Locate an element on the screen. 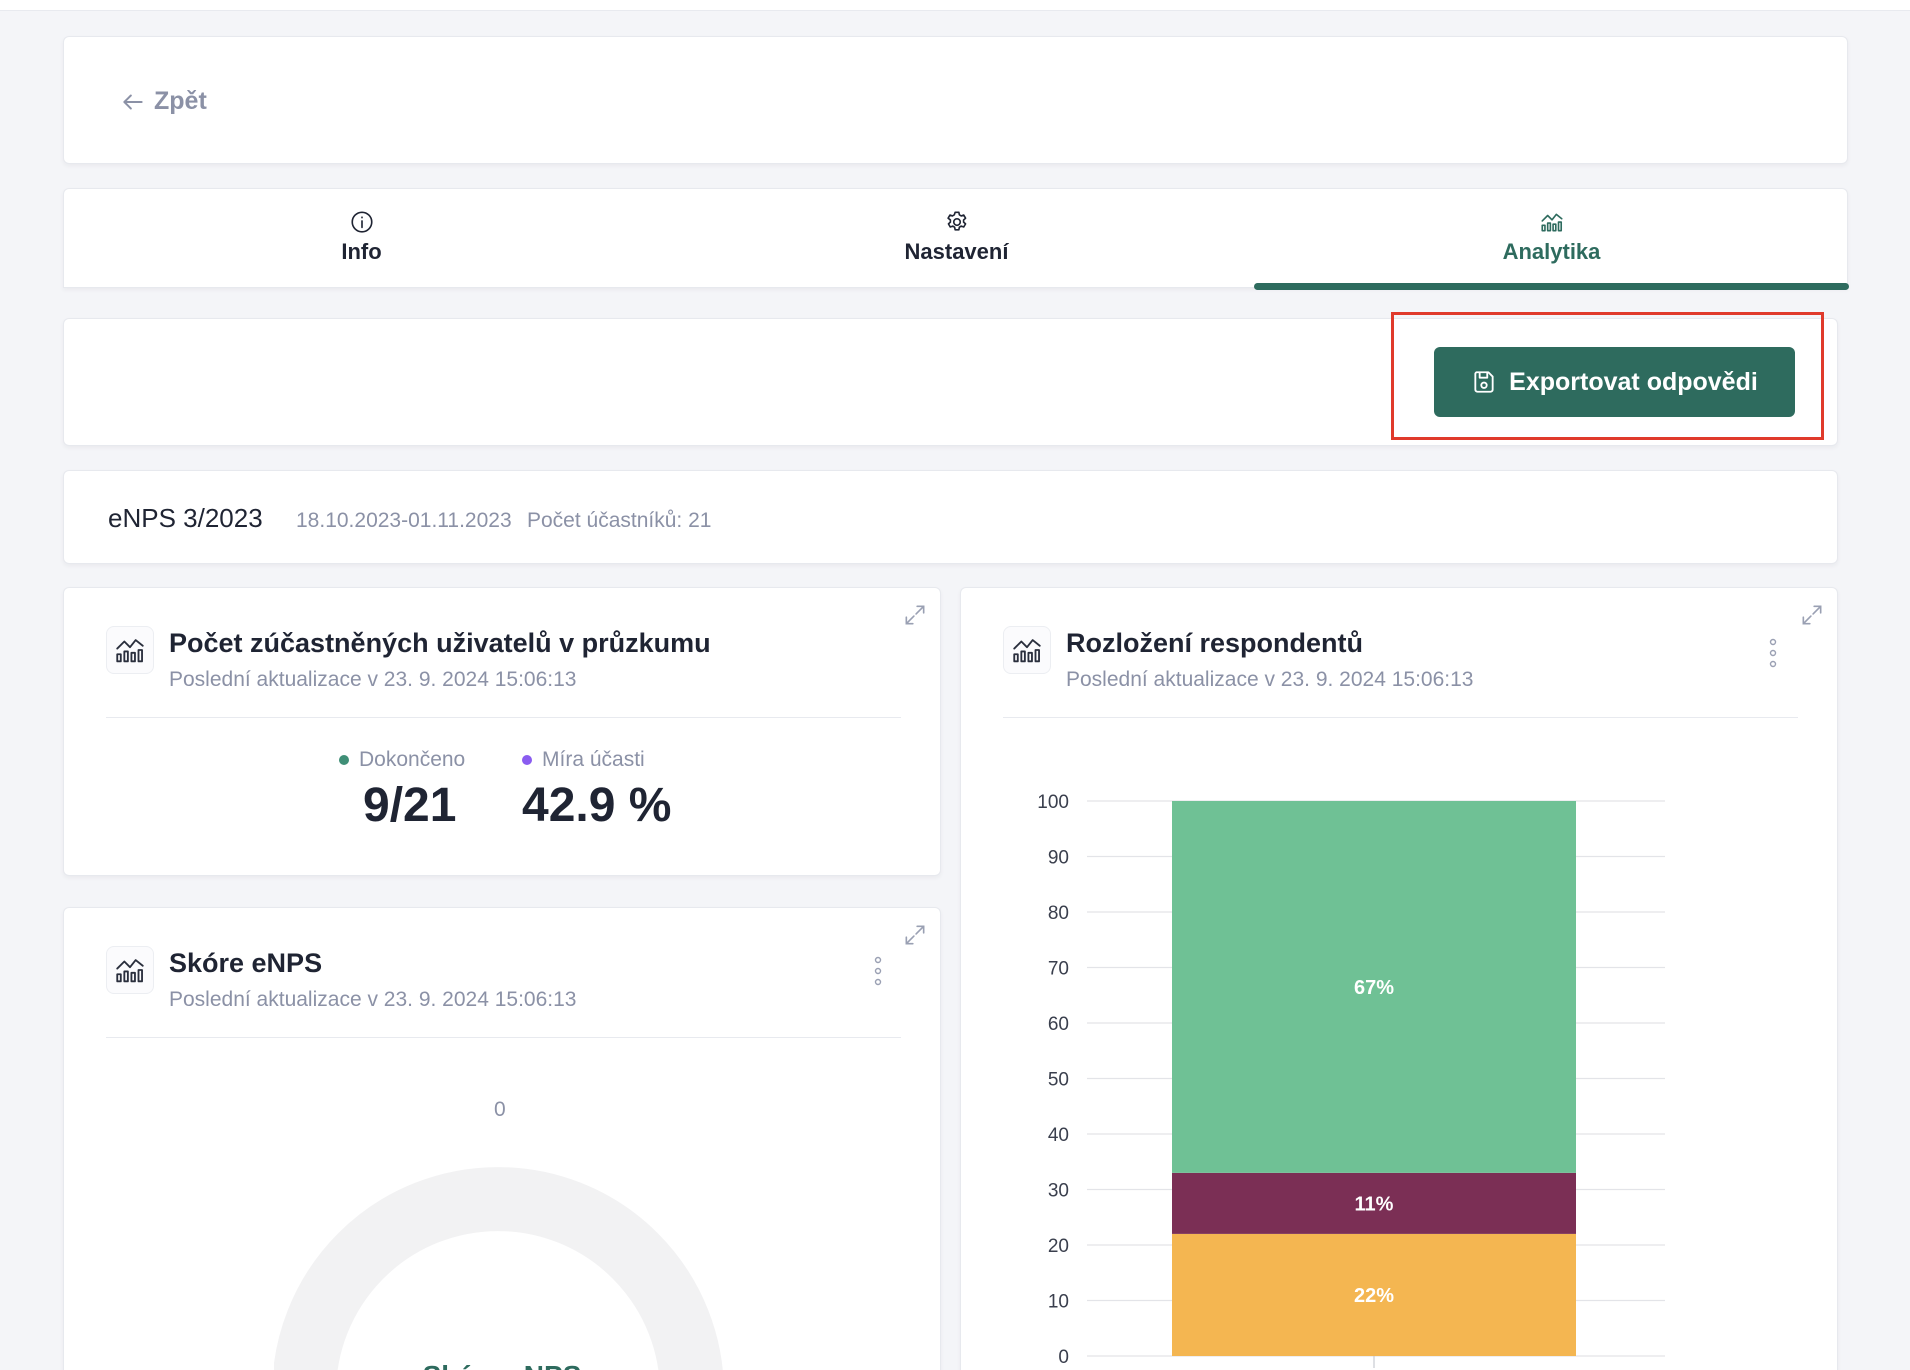 The width and height of the screenshot is (1910, 1370). y-tick-label: 90 is located at coordinates (1058, 858).